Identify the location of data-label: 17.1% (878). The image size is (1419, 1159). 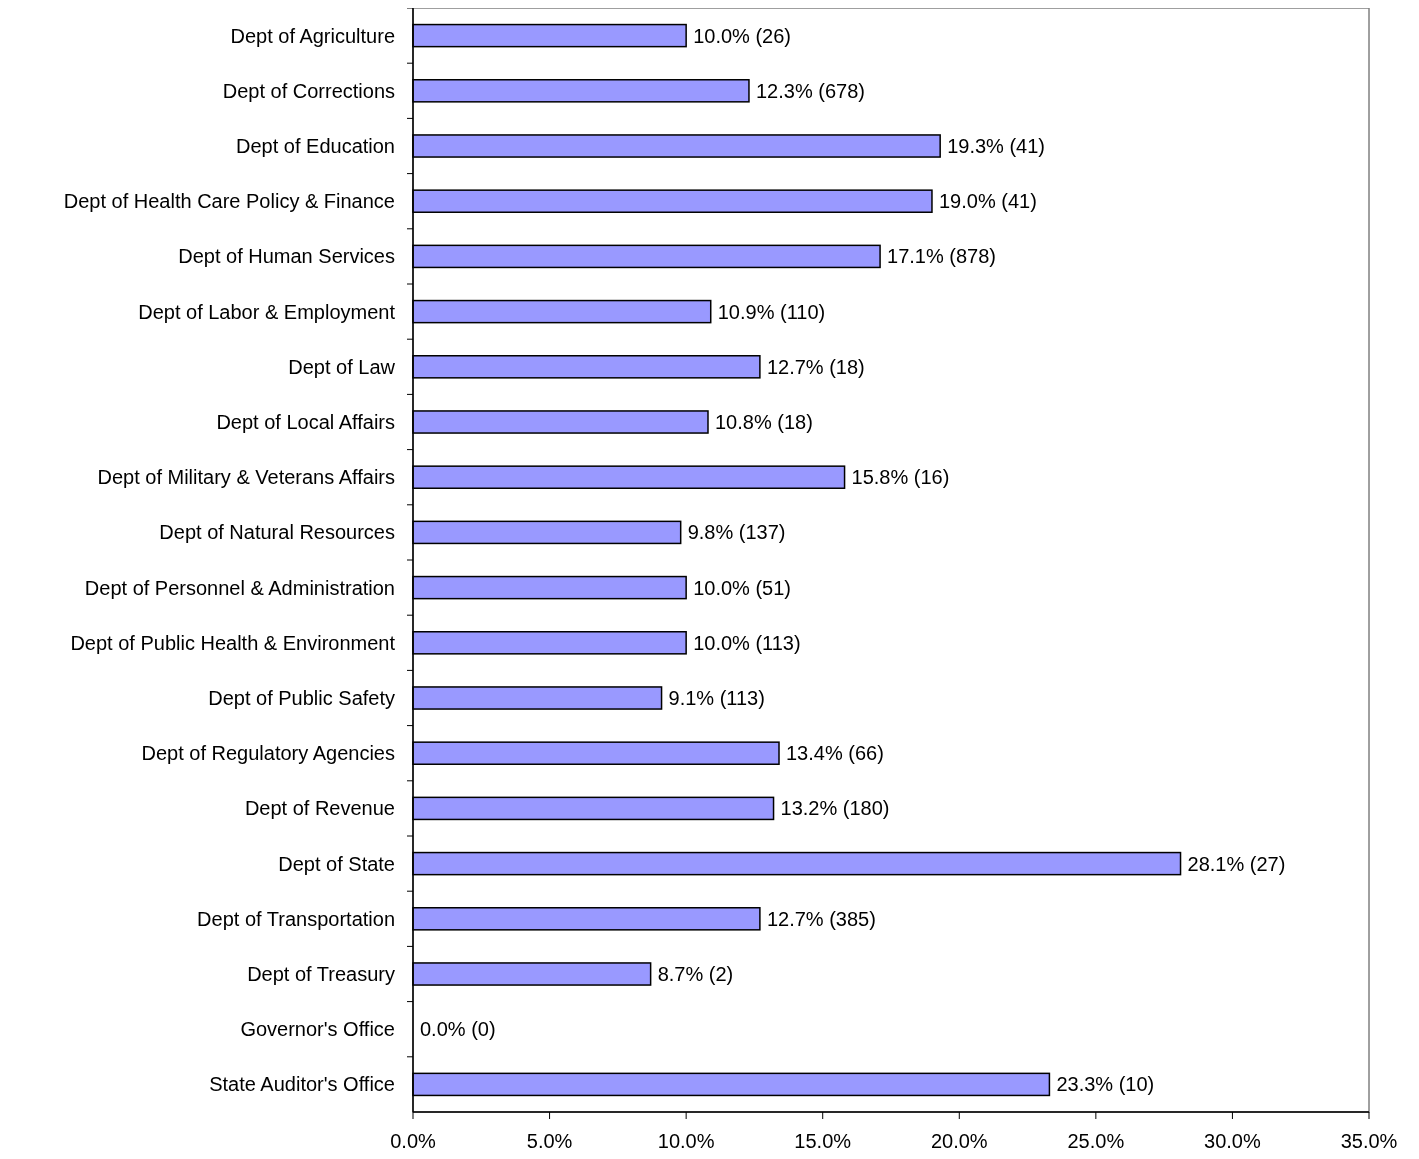
(942, 256).